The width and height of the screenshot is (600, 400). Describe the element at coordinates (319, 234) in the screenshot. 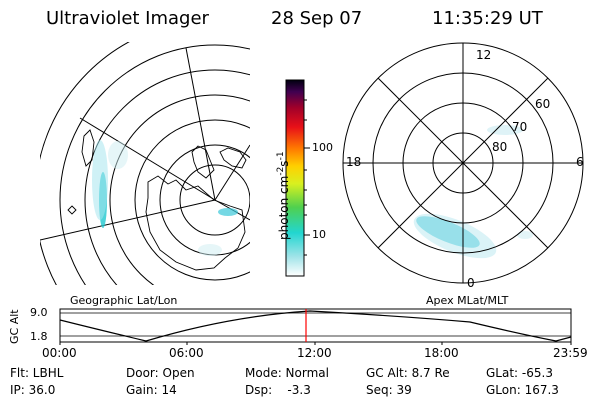

I see `colorbar-tick-10: 10` at that location.